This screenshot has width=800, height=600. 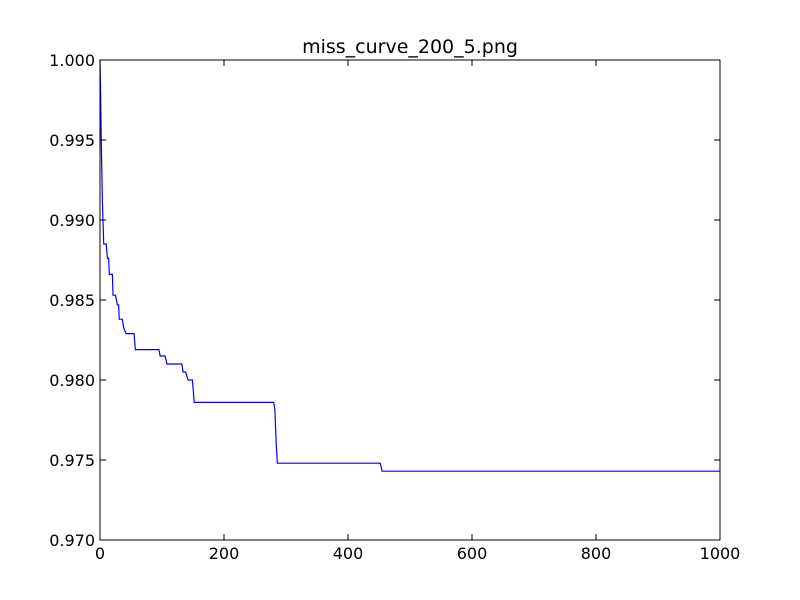 What do you see at coordinates (100, 553) in the screenshot?
I see `x-tick-label: 0` at bounding box center [100, 553].